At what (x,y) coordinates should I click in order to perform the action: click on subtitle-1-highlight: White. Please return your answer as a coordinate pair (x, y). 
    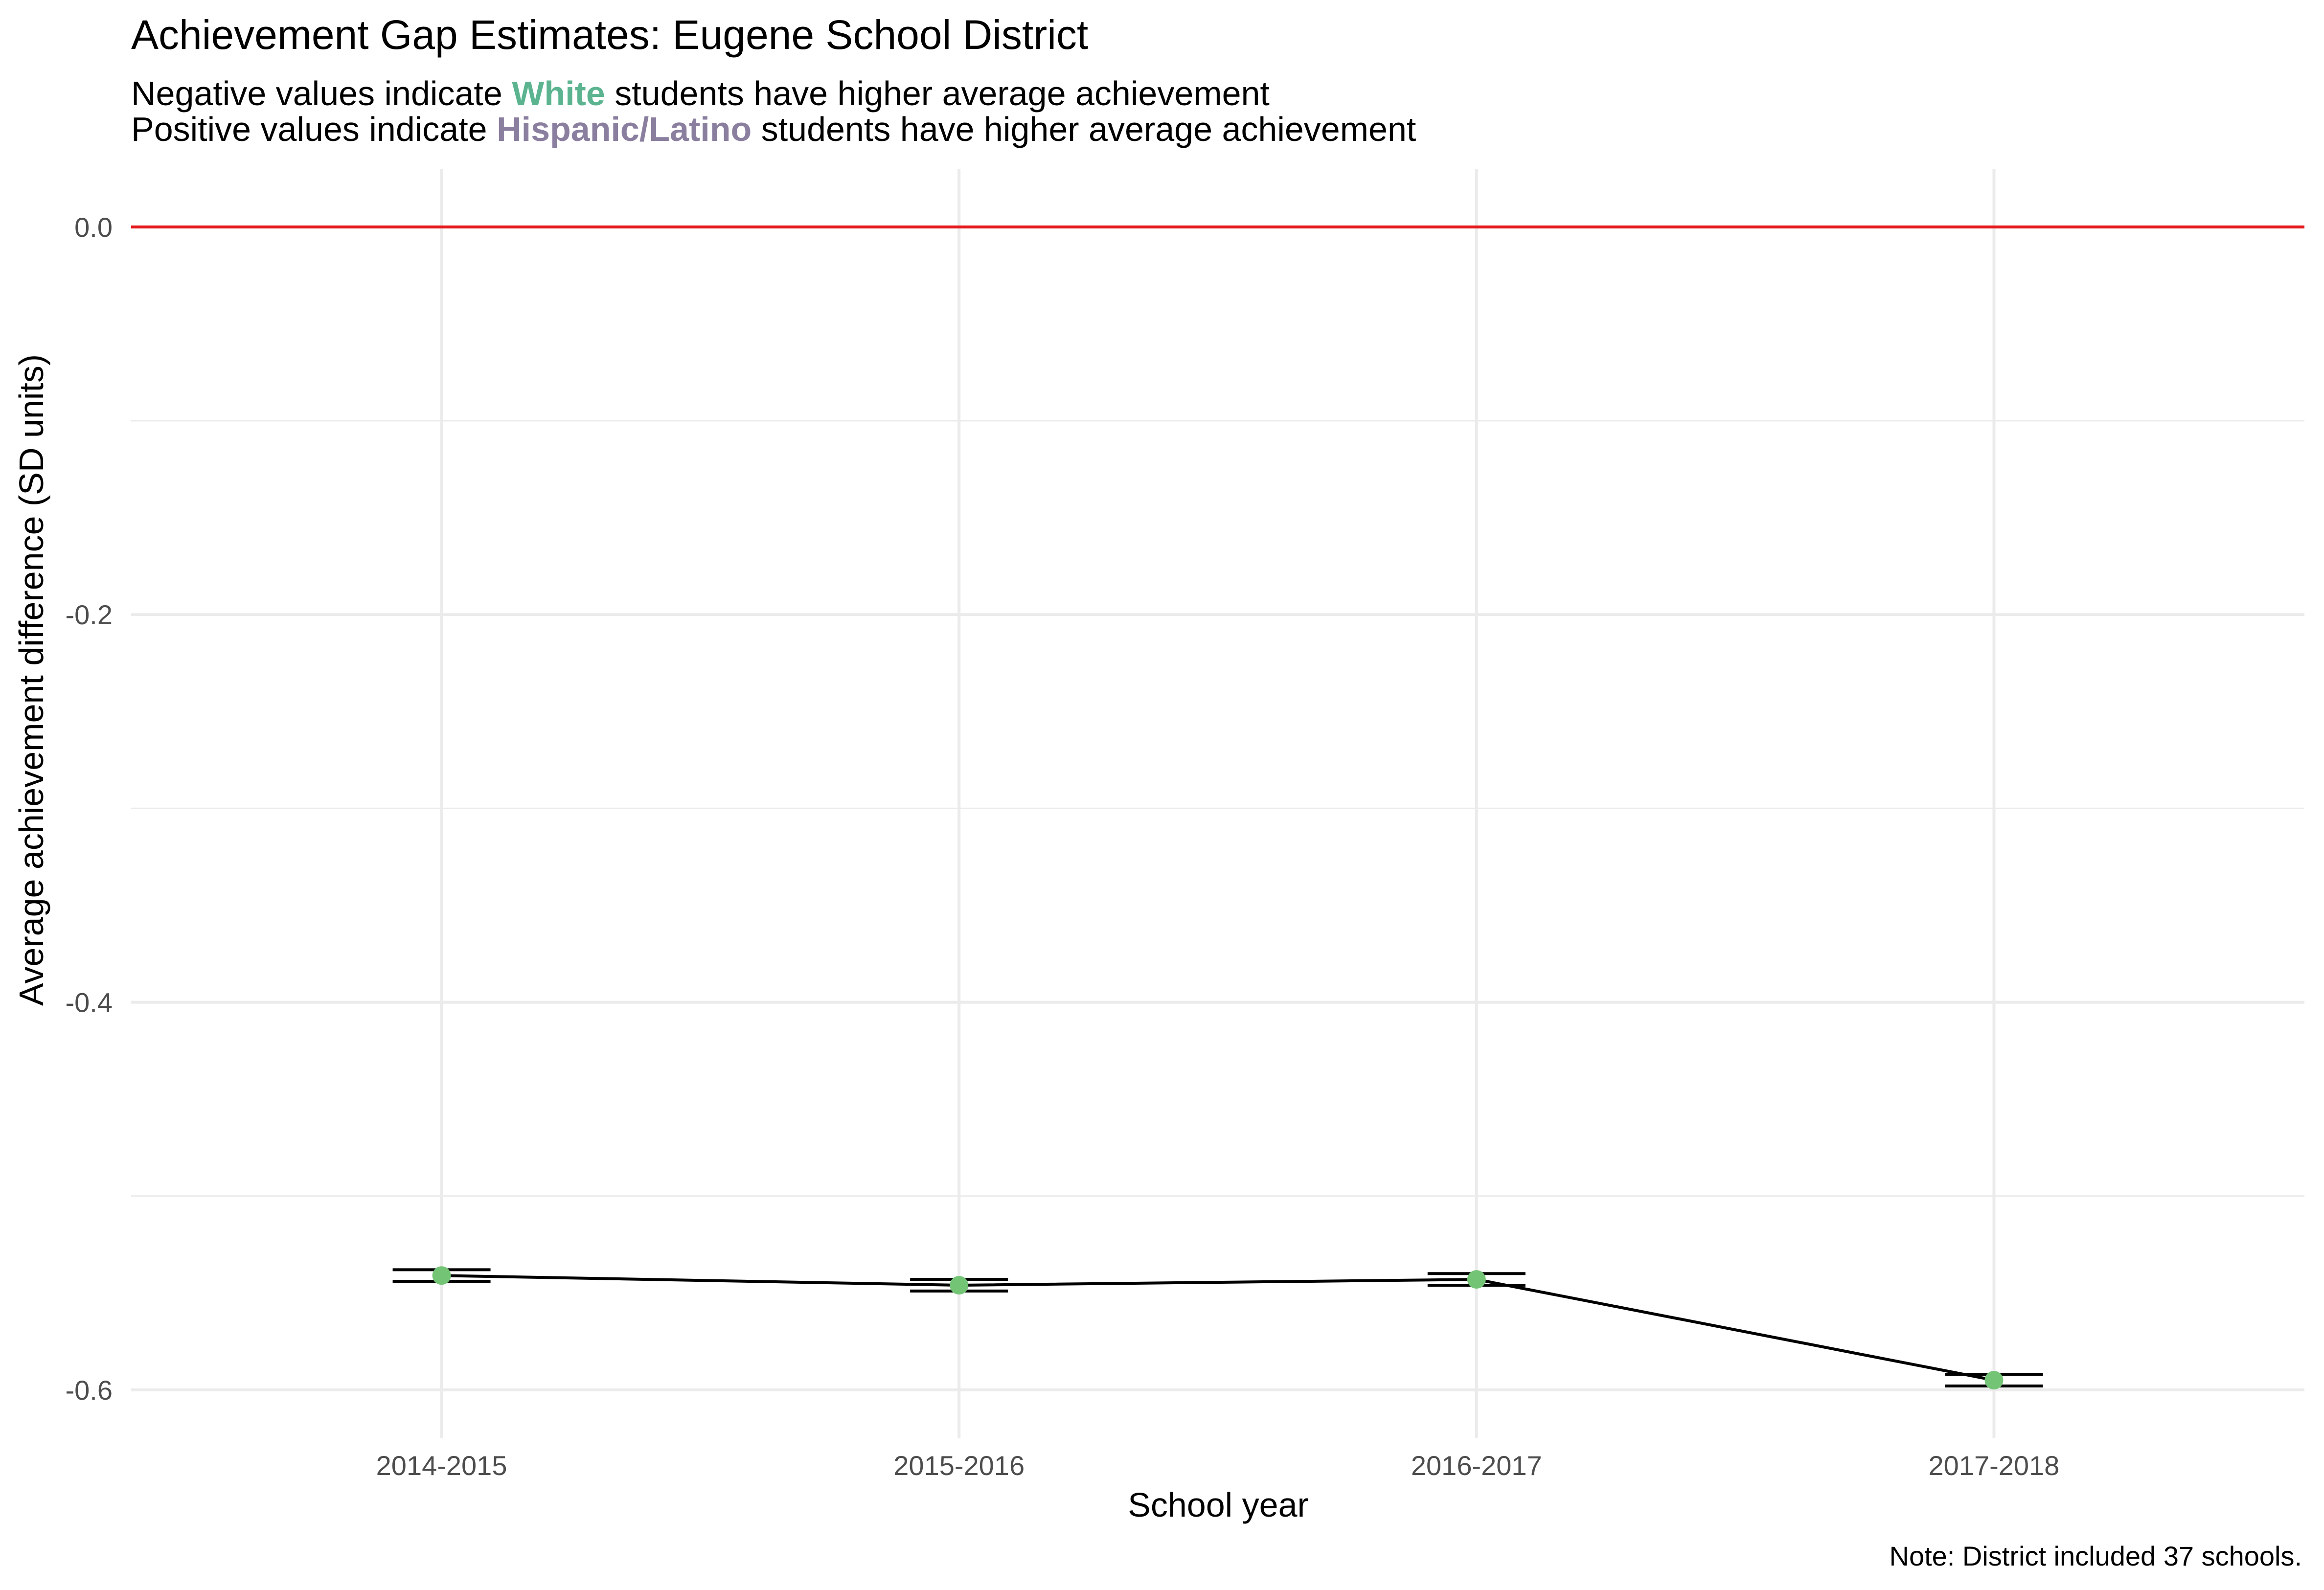
    Looking at the image, I should click on (558, 94).